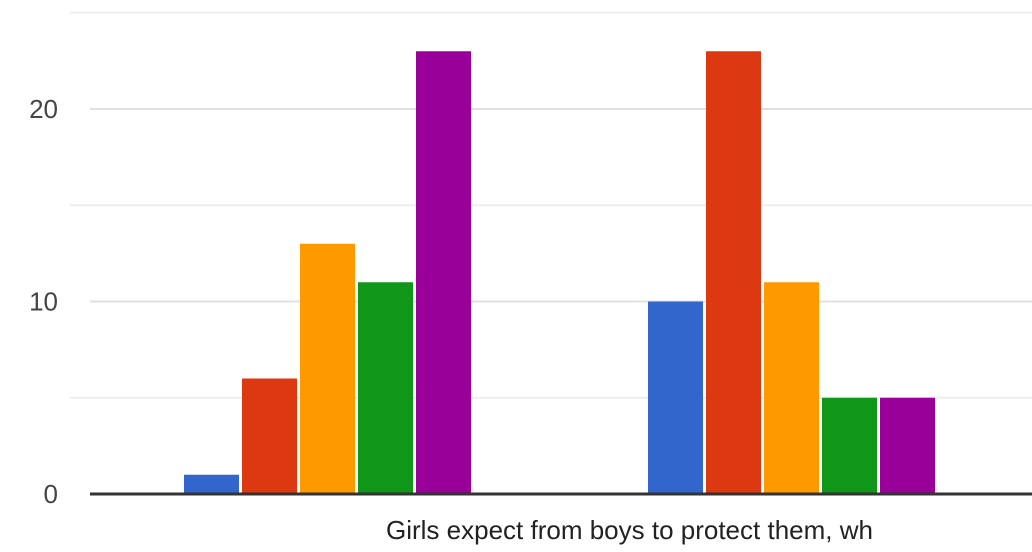  What do you see at coordinates (791, 388) in the screenshot?
I see `bar-series3-group2` at bounding box center [791, 388].